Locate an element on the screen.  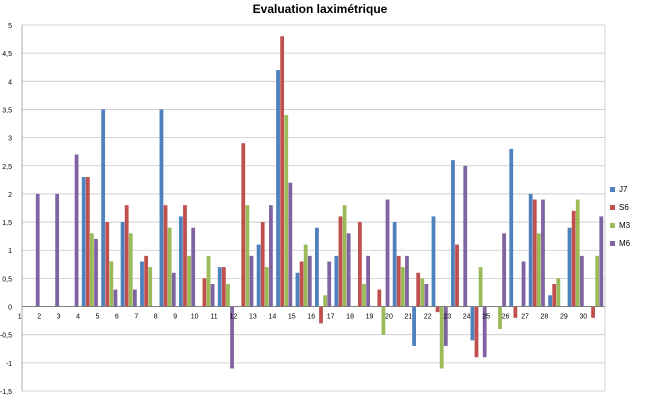
x-tick-label: 29 is located at coordinates (564, 317).